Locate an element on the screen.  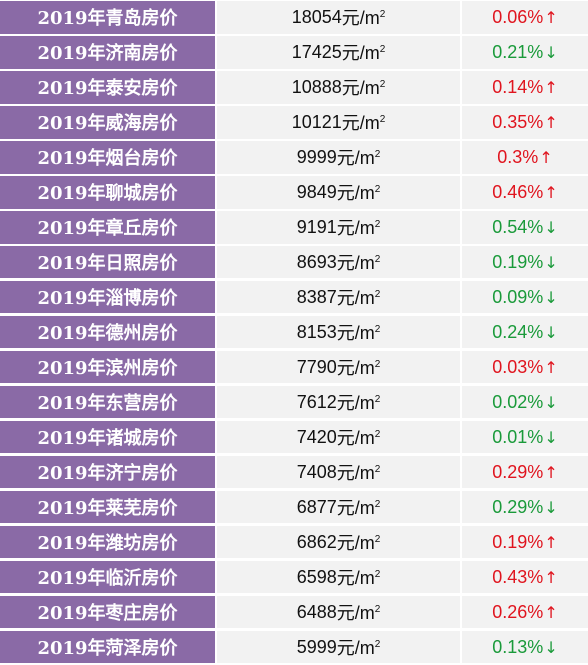
price-number: 18054 is located at coordinates (316, 16).